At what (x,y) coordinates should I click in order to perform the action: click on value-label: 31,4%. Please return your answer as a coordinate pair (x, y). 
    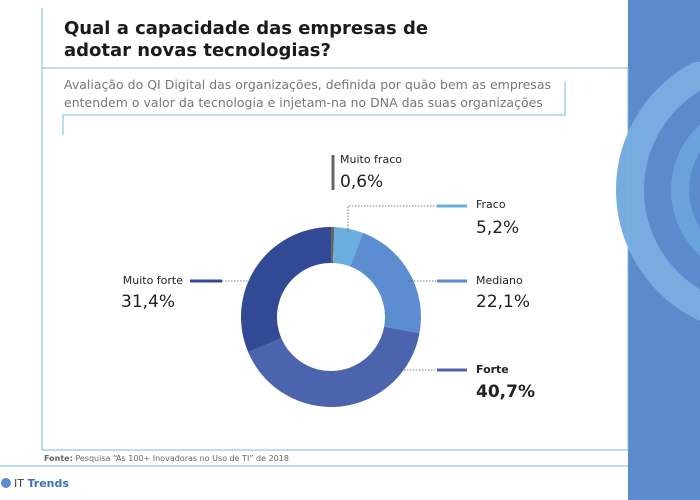
    Looking at the image, I should click on (148, 302).